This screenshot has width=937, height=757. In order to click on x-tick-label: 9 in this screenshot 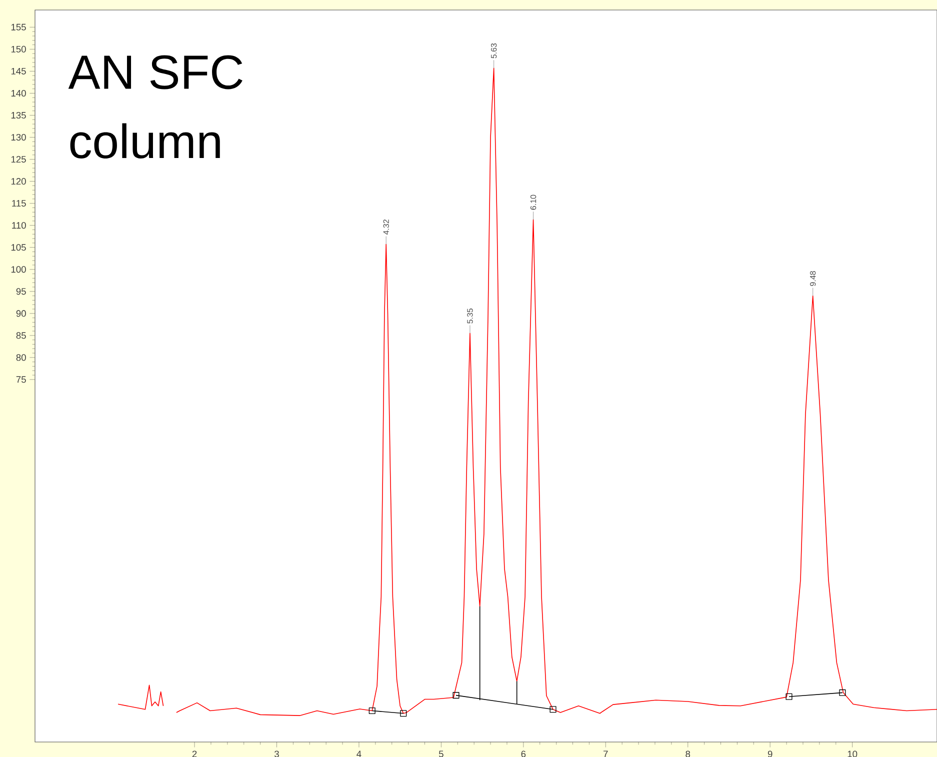, I will do `click(770, 753)`.